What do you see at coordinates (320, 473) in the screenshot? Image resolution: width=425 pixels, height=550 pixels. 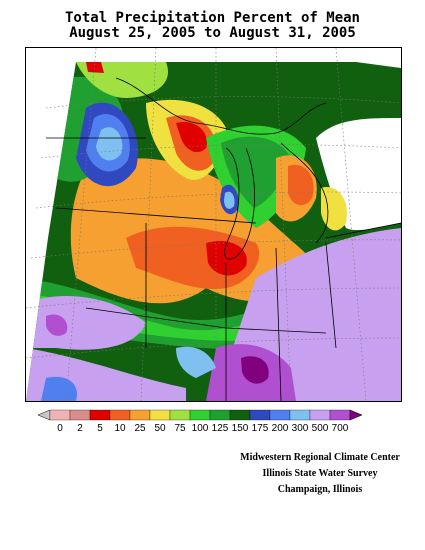 I see `credit-survey: Illinois State Water Survey` at bounding box center [320, 473].